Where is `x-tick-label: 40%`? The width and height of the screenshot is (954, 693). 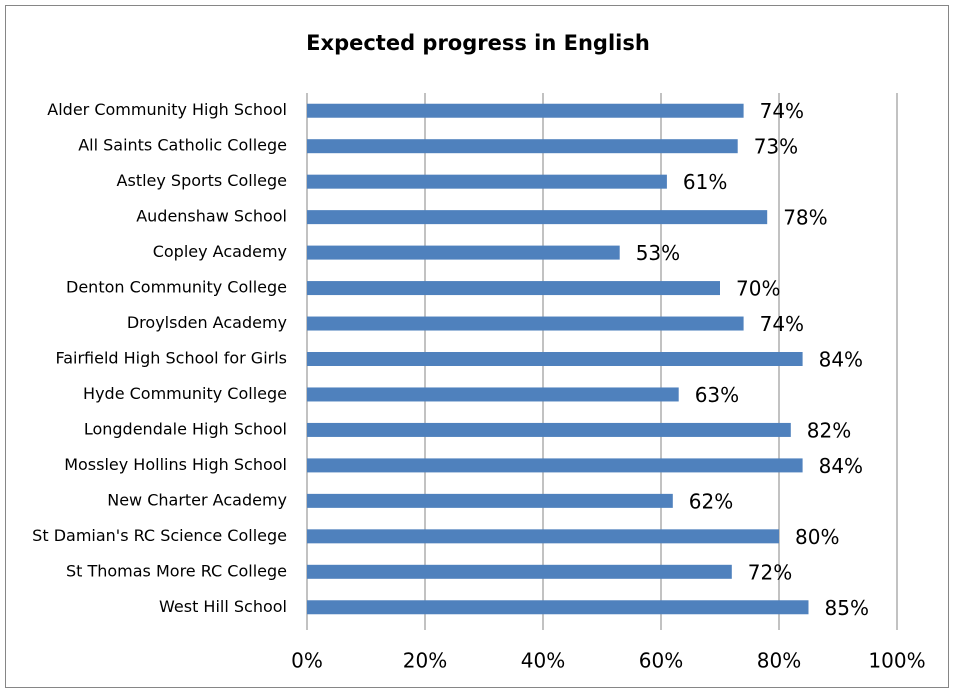 x-tick-label: 40% is located at coordinates (543, 661).